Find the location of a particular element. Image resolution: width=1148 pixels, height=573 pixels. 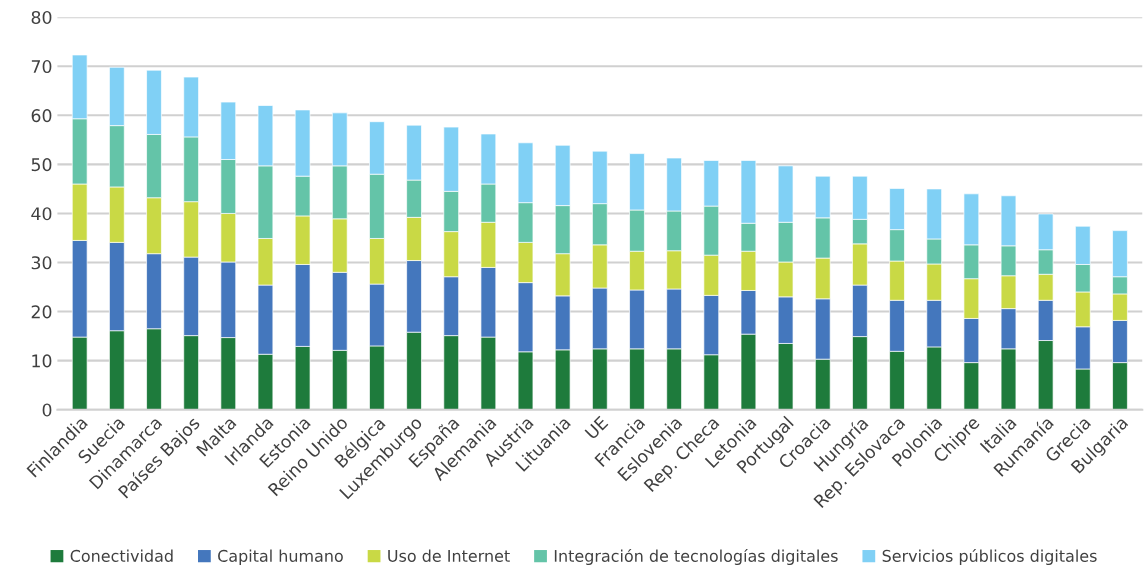

legend-label: Uso de Internet is located at coordinates (449, 555).